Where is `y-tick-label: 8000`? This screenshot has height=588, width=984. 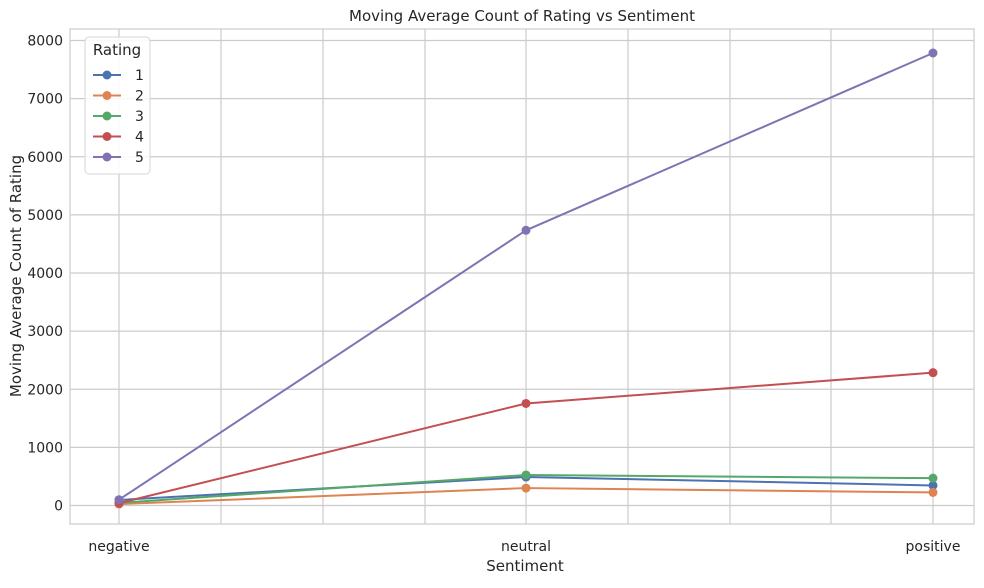 y-tick-label: 8000 is located at coordinates (45, 42).